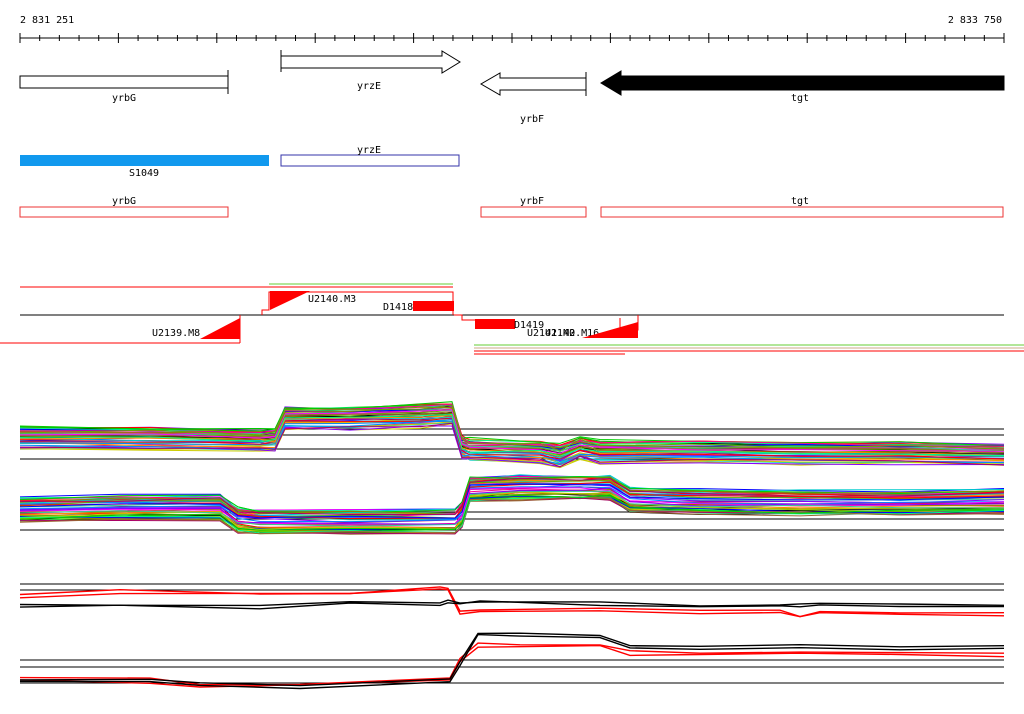  What do you see at coordinates (512, 29) in the screenshot?
I see `coordinate-ruler: 2 831 251 2 833 750` at bounding box center [512, 29].